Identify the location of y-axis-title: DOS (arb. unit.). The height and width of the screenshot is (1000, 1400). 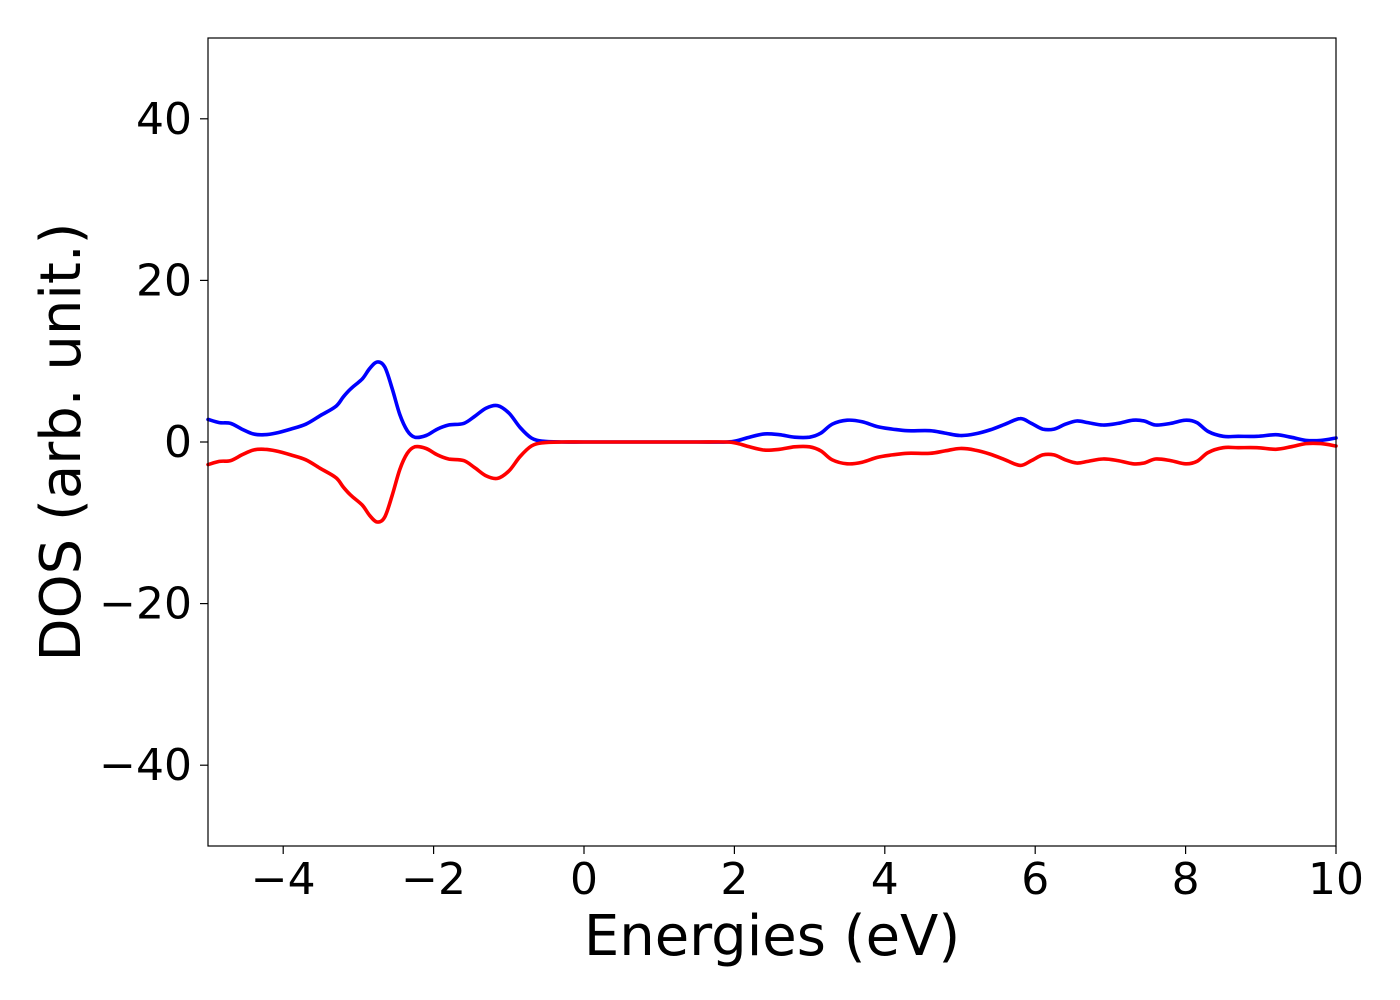
(61, 441).